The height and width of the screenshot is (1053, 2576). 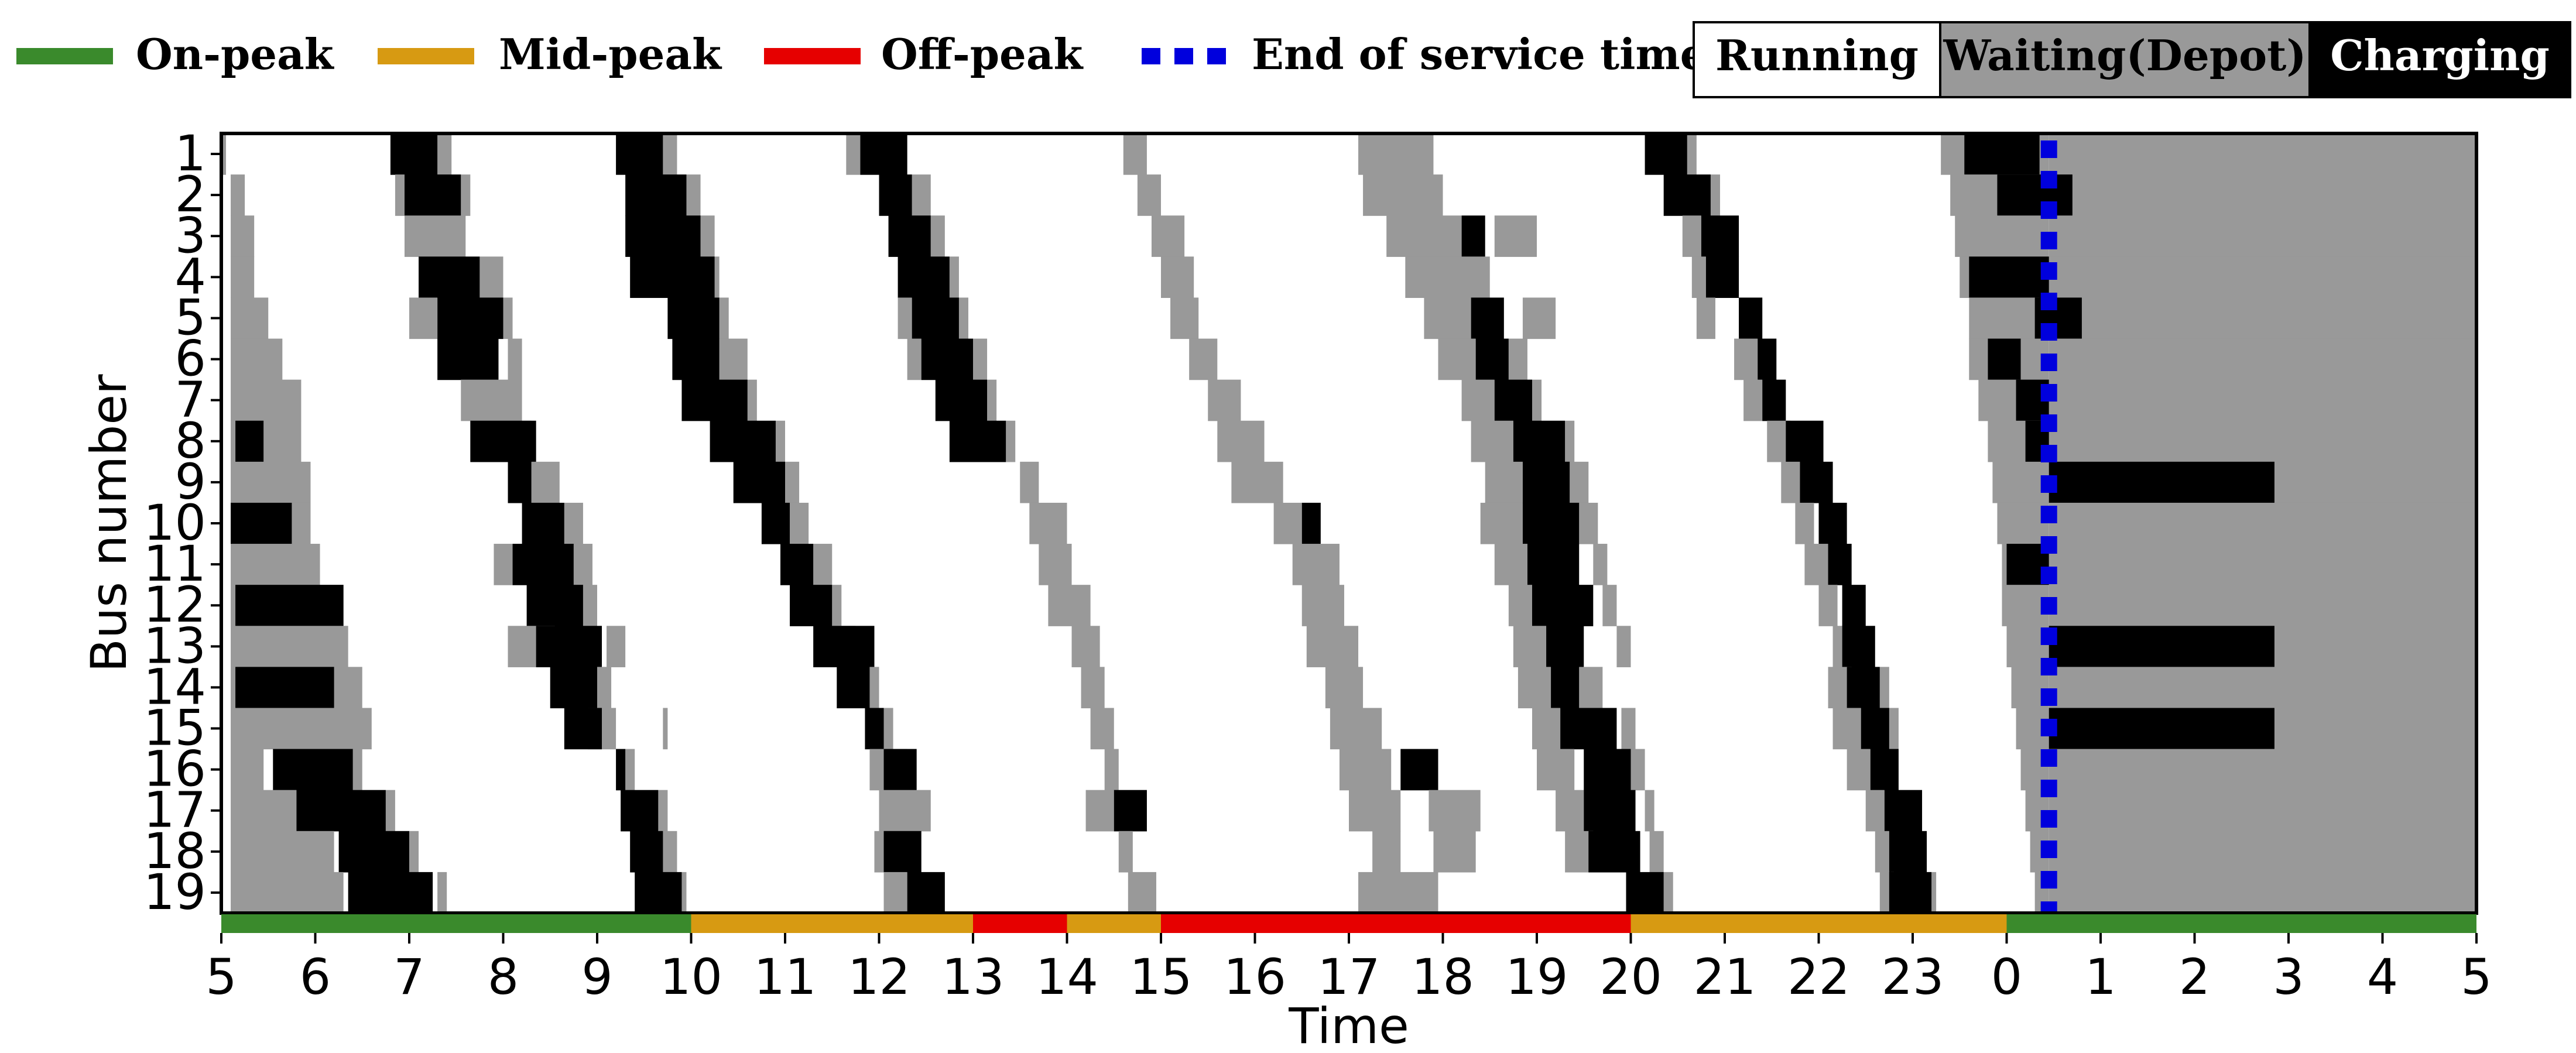 I want to click on x-tick-label: 21, so click(x=1725, y=977).